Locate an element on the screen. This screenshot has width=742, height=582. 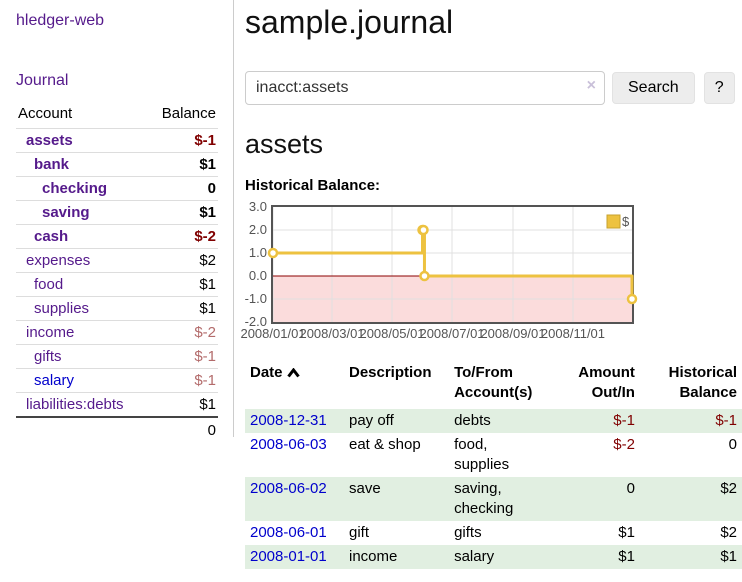
sidebar-account-row: supplies $1 is located at coordinates (117, 308).